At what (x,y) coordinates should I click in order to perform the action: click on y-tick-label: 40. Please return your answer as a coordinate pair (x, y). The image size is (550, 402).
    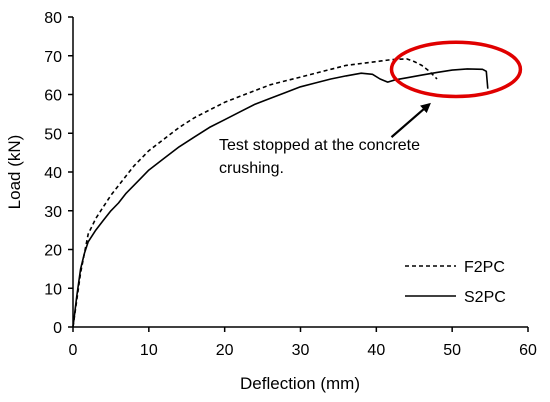
    Looking at the image, I should click on (53, 173).